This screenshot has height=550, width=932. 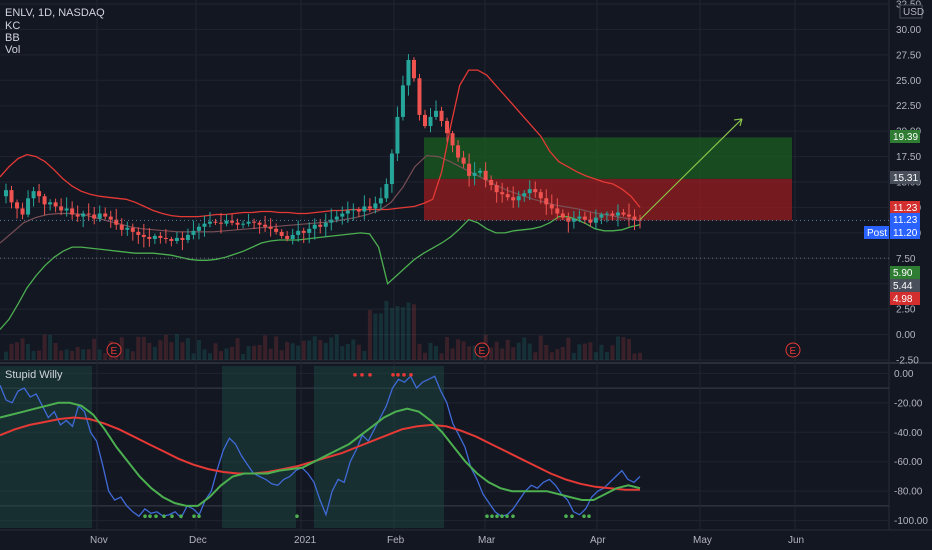 What do you see at coordinates (12, 50) in the screenshot?
I see `indicator-vol: Vol` at bounding box center [12, 50].